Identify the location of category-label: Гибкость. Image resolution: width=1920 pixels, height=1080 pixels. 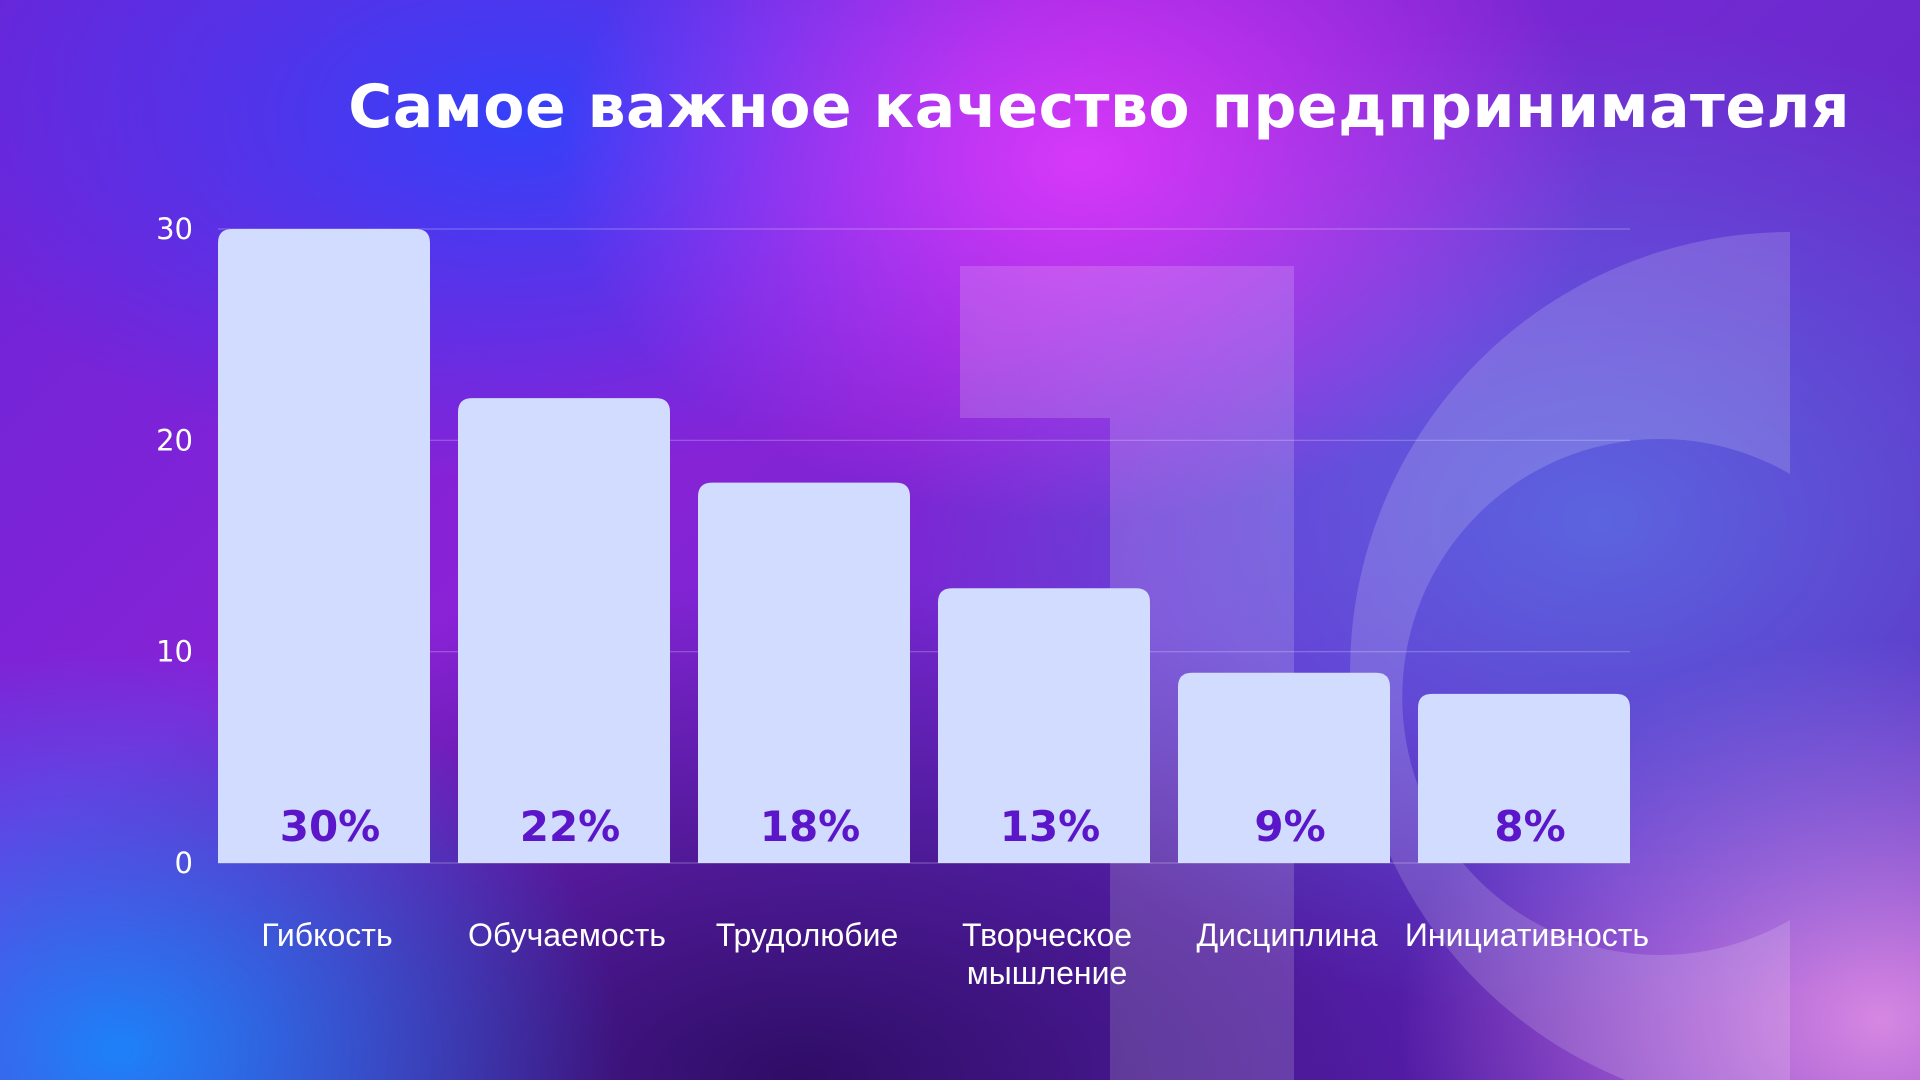
(326, 935).